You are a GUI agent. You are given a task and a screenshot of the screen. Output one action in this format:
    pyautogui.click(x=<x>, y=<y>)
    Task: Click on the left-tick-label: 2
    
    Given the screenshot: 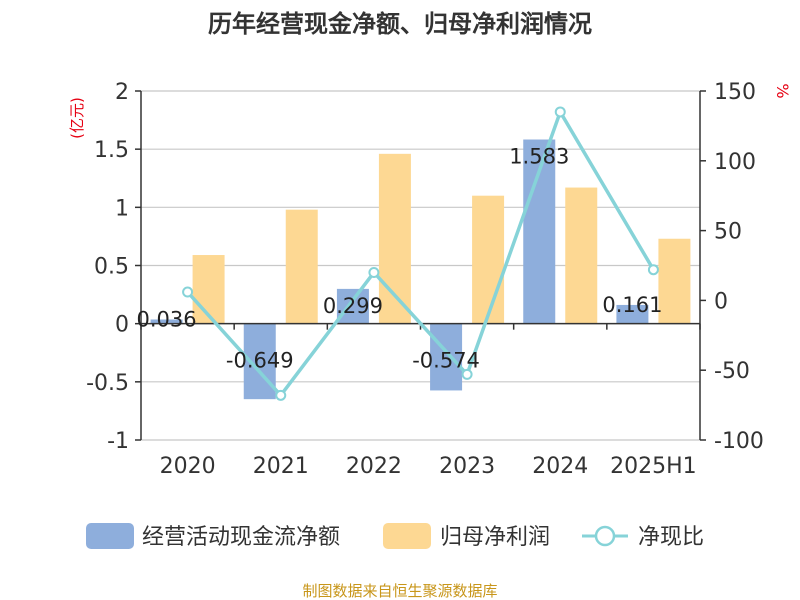 What is the action you would take?
    pyautogui.click(x=122, y=92)
    